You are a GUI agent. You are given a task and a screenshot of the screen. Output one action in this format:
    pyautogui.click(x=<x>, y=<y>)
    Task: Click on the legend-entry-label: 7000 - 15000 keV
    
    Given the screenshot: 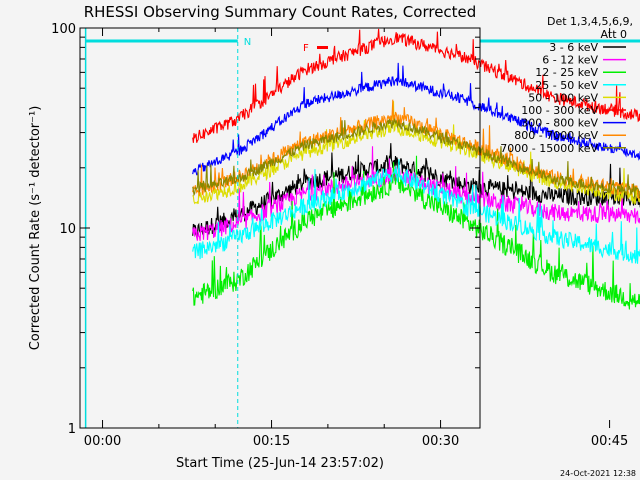 What is the action you would take?
    pyautogui.click(x=549, y=148)
    